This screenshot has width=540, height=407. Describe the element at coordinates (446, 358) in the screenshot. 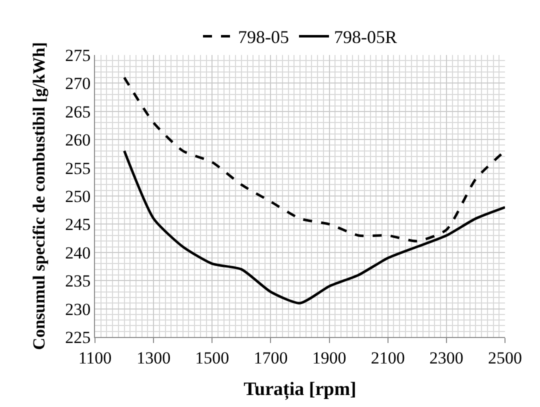

I see `x-tick-label: 2300` at that location.